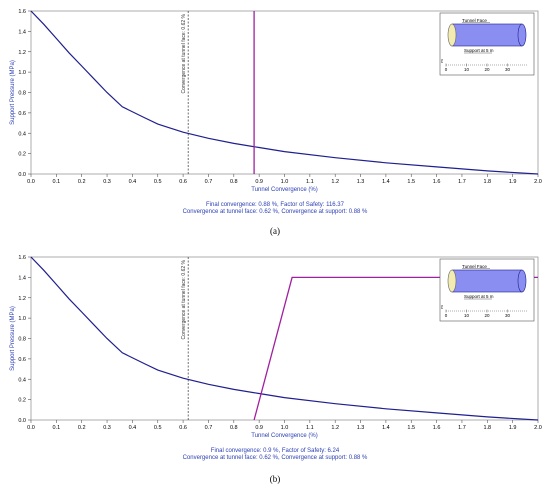 Image resolution: width=550 pixels, height=486 pixels. I want to click on chart-a-inset-tunnel-end, so click(522, 35).